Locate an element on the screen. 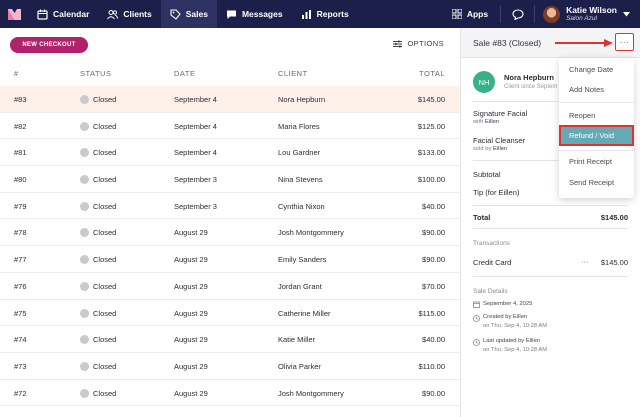  column-header-date: DATE is located at coordinates (185, 73).